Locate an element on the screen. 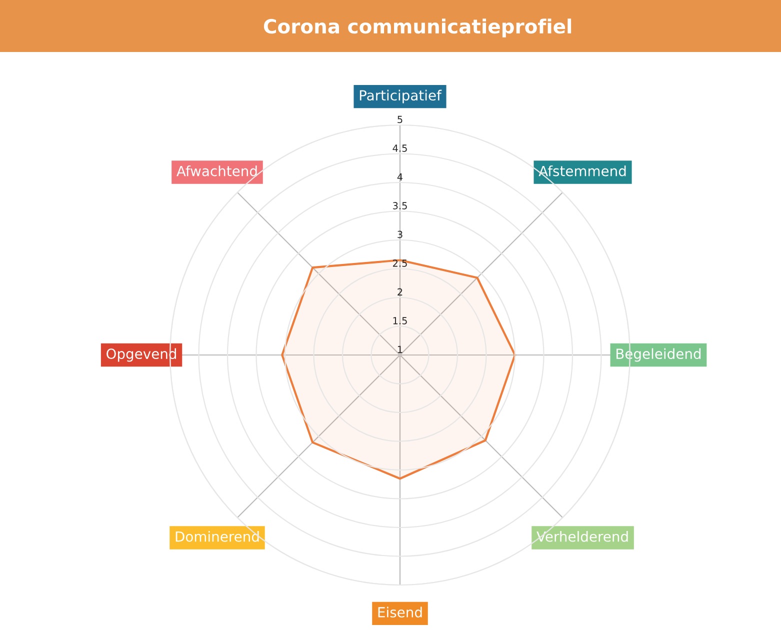 This screenshot has width=781, height=630. y-tick-label: 3.5 is located at coordinates (400, 206).